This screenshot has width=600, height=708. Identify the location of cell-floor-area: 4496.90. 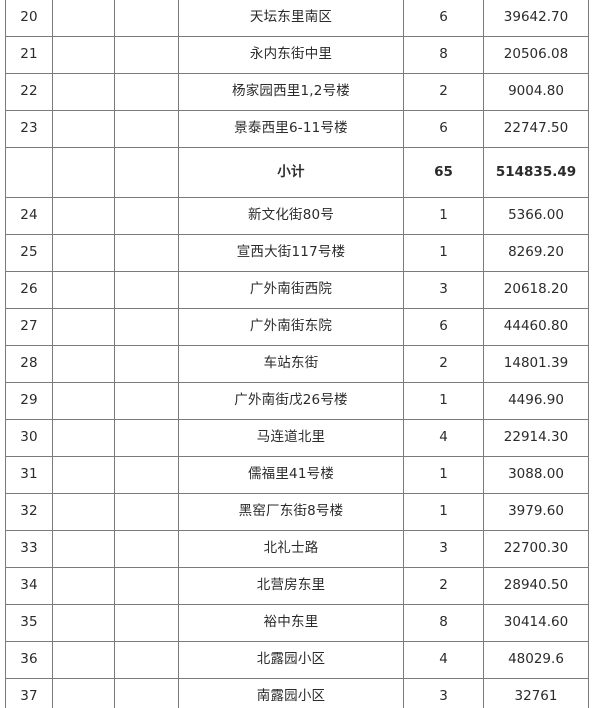
(536, 401).